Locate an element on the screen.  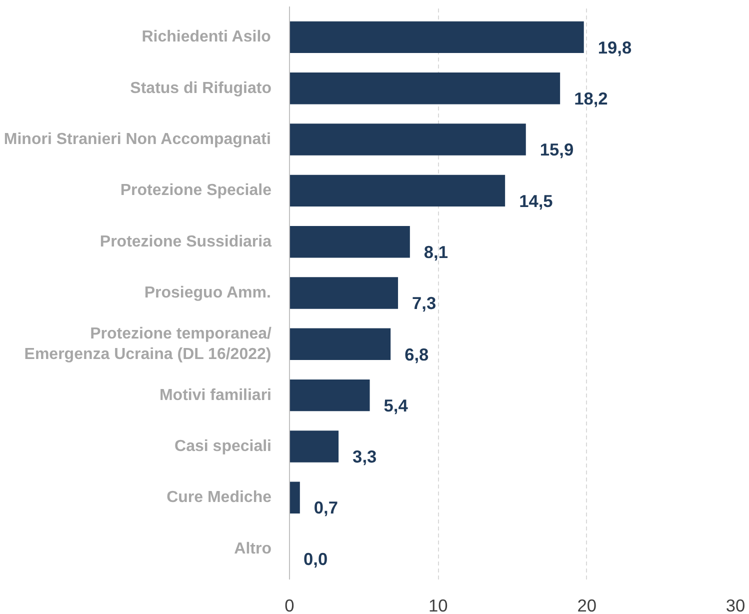
data-label: 6,8 is located at coordinates (417, 354).